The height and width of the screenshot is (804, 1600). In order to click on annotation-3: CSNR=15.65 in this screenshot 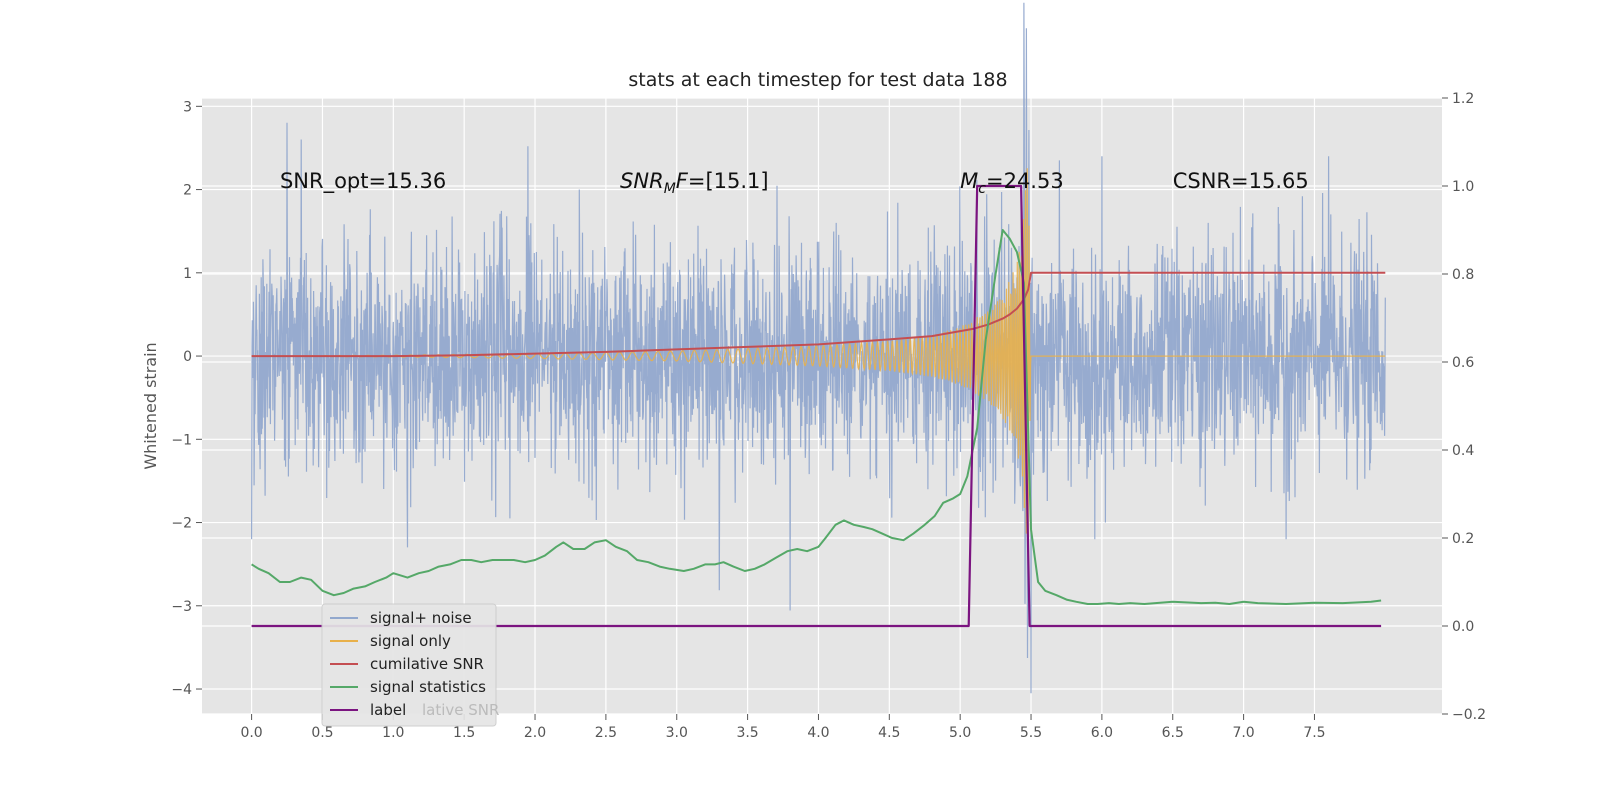, I will do `click(1241, 181)`.